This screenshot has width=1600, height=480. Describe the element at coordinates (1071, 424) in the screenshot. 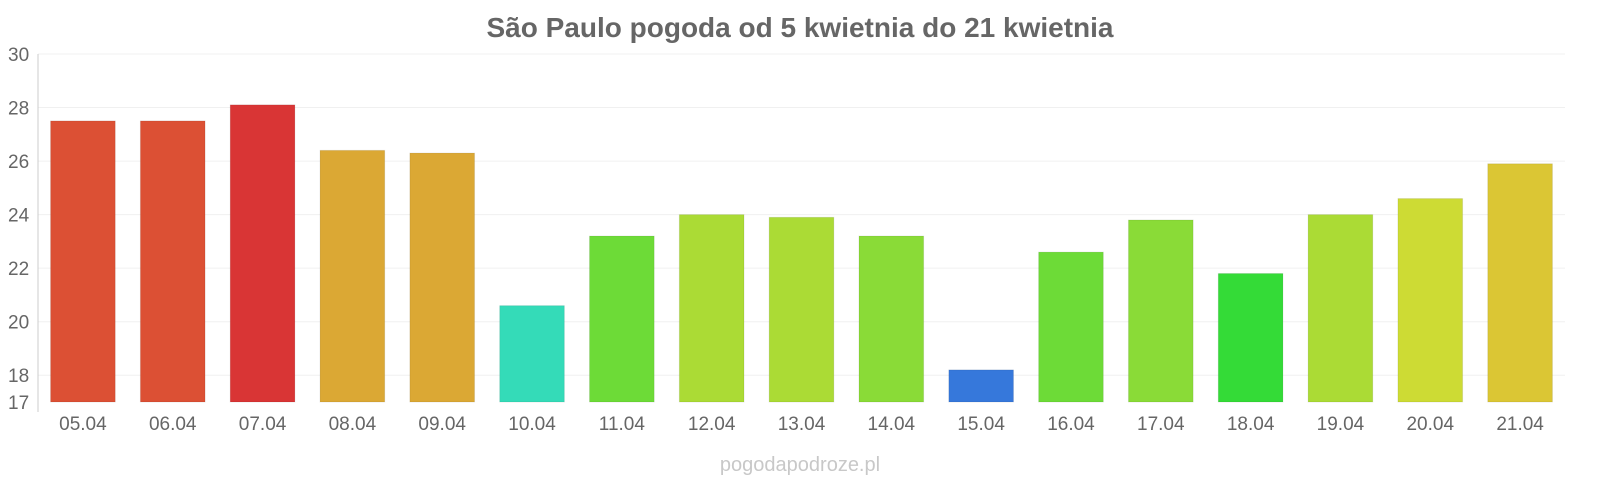

I see `x-tick-label: 16.04` at that location.